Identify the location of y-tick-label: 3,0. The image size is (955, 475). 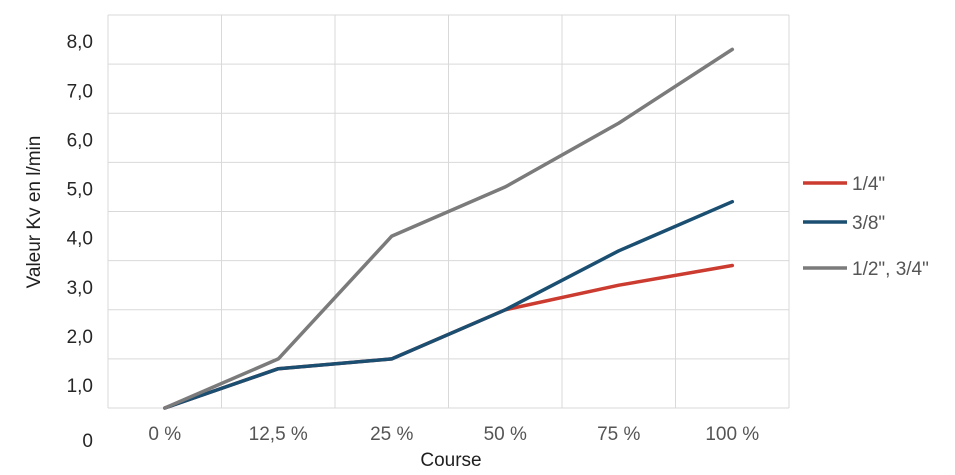
(80, 288).